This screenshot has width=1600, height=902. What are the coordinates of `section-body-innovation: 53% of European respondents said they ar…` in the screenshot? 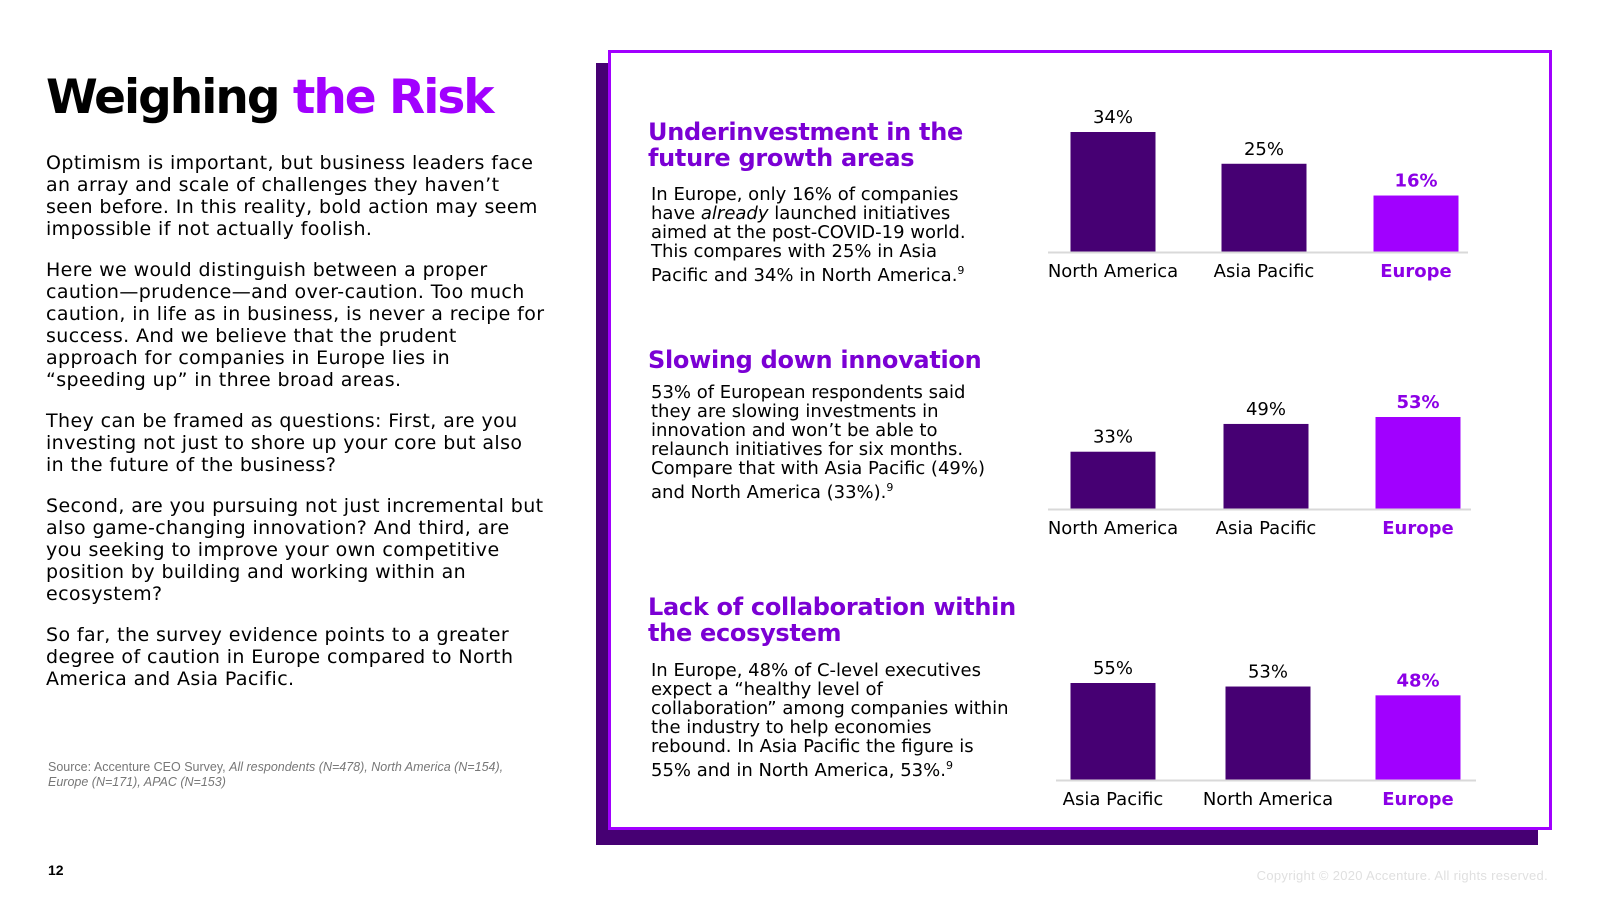 It's located at (826, 442).